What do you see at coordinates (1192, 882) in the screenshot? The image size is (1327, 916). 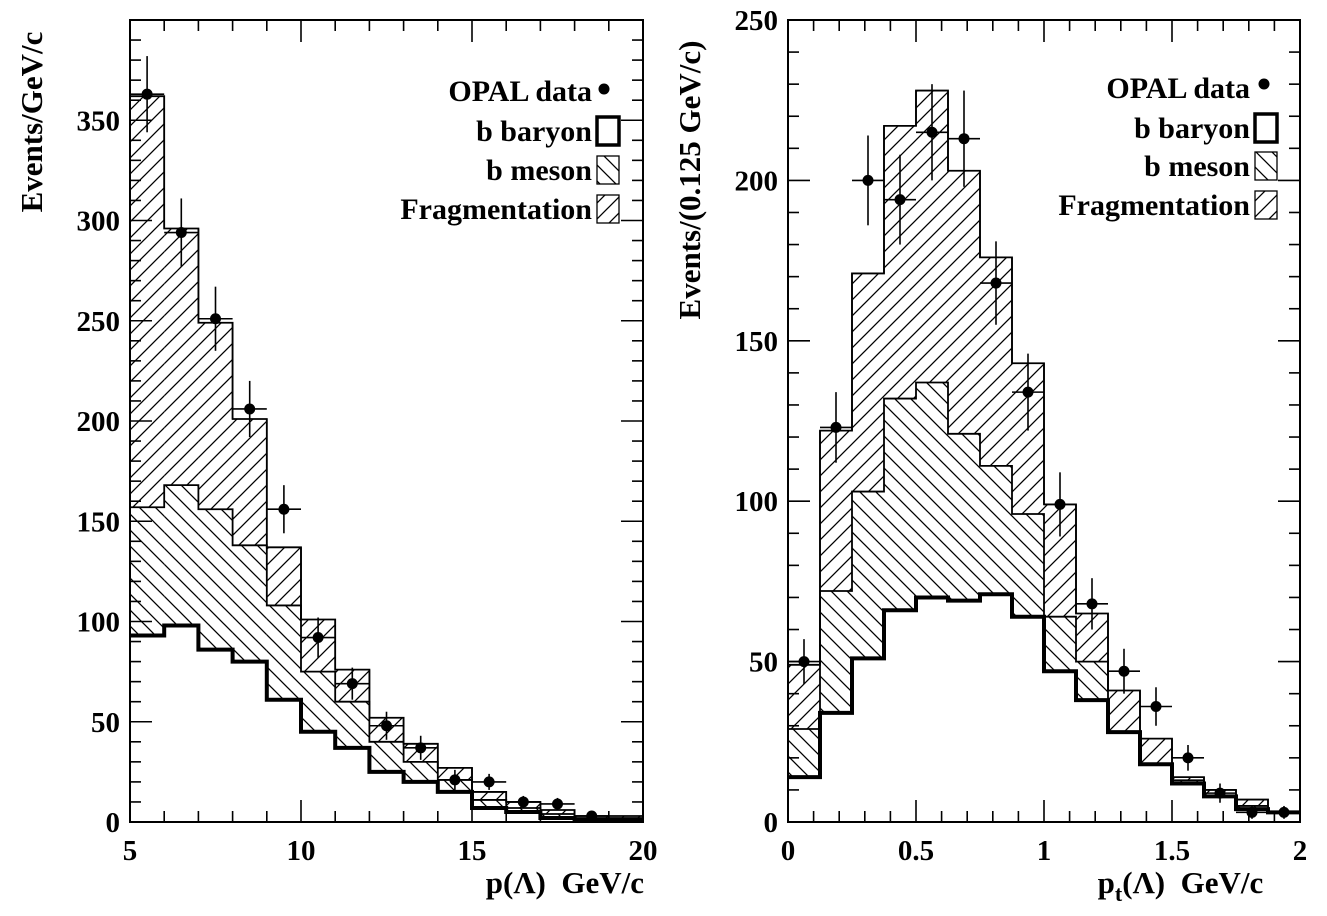 I see `x-axis-title-rest: (Λ) GeV/c` at bounding box center [1192, 882].